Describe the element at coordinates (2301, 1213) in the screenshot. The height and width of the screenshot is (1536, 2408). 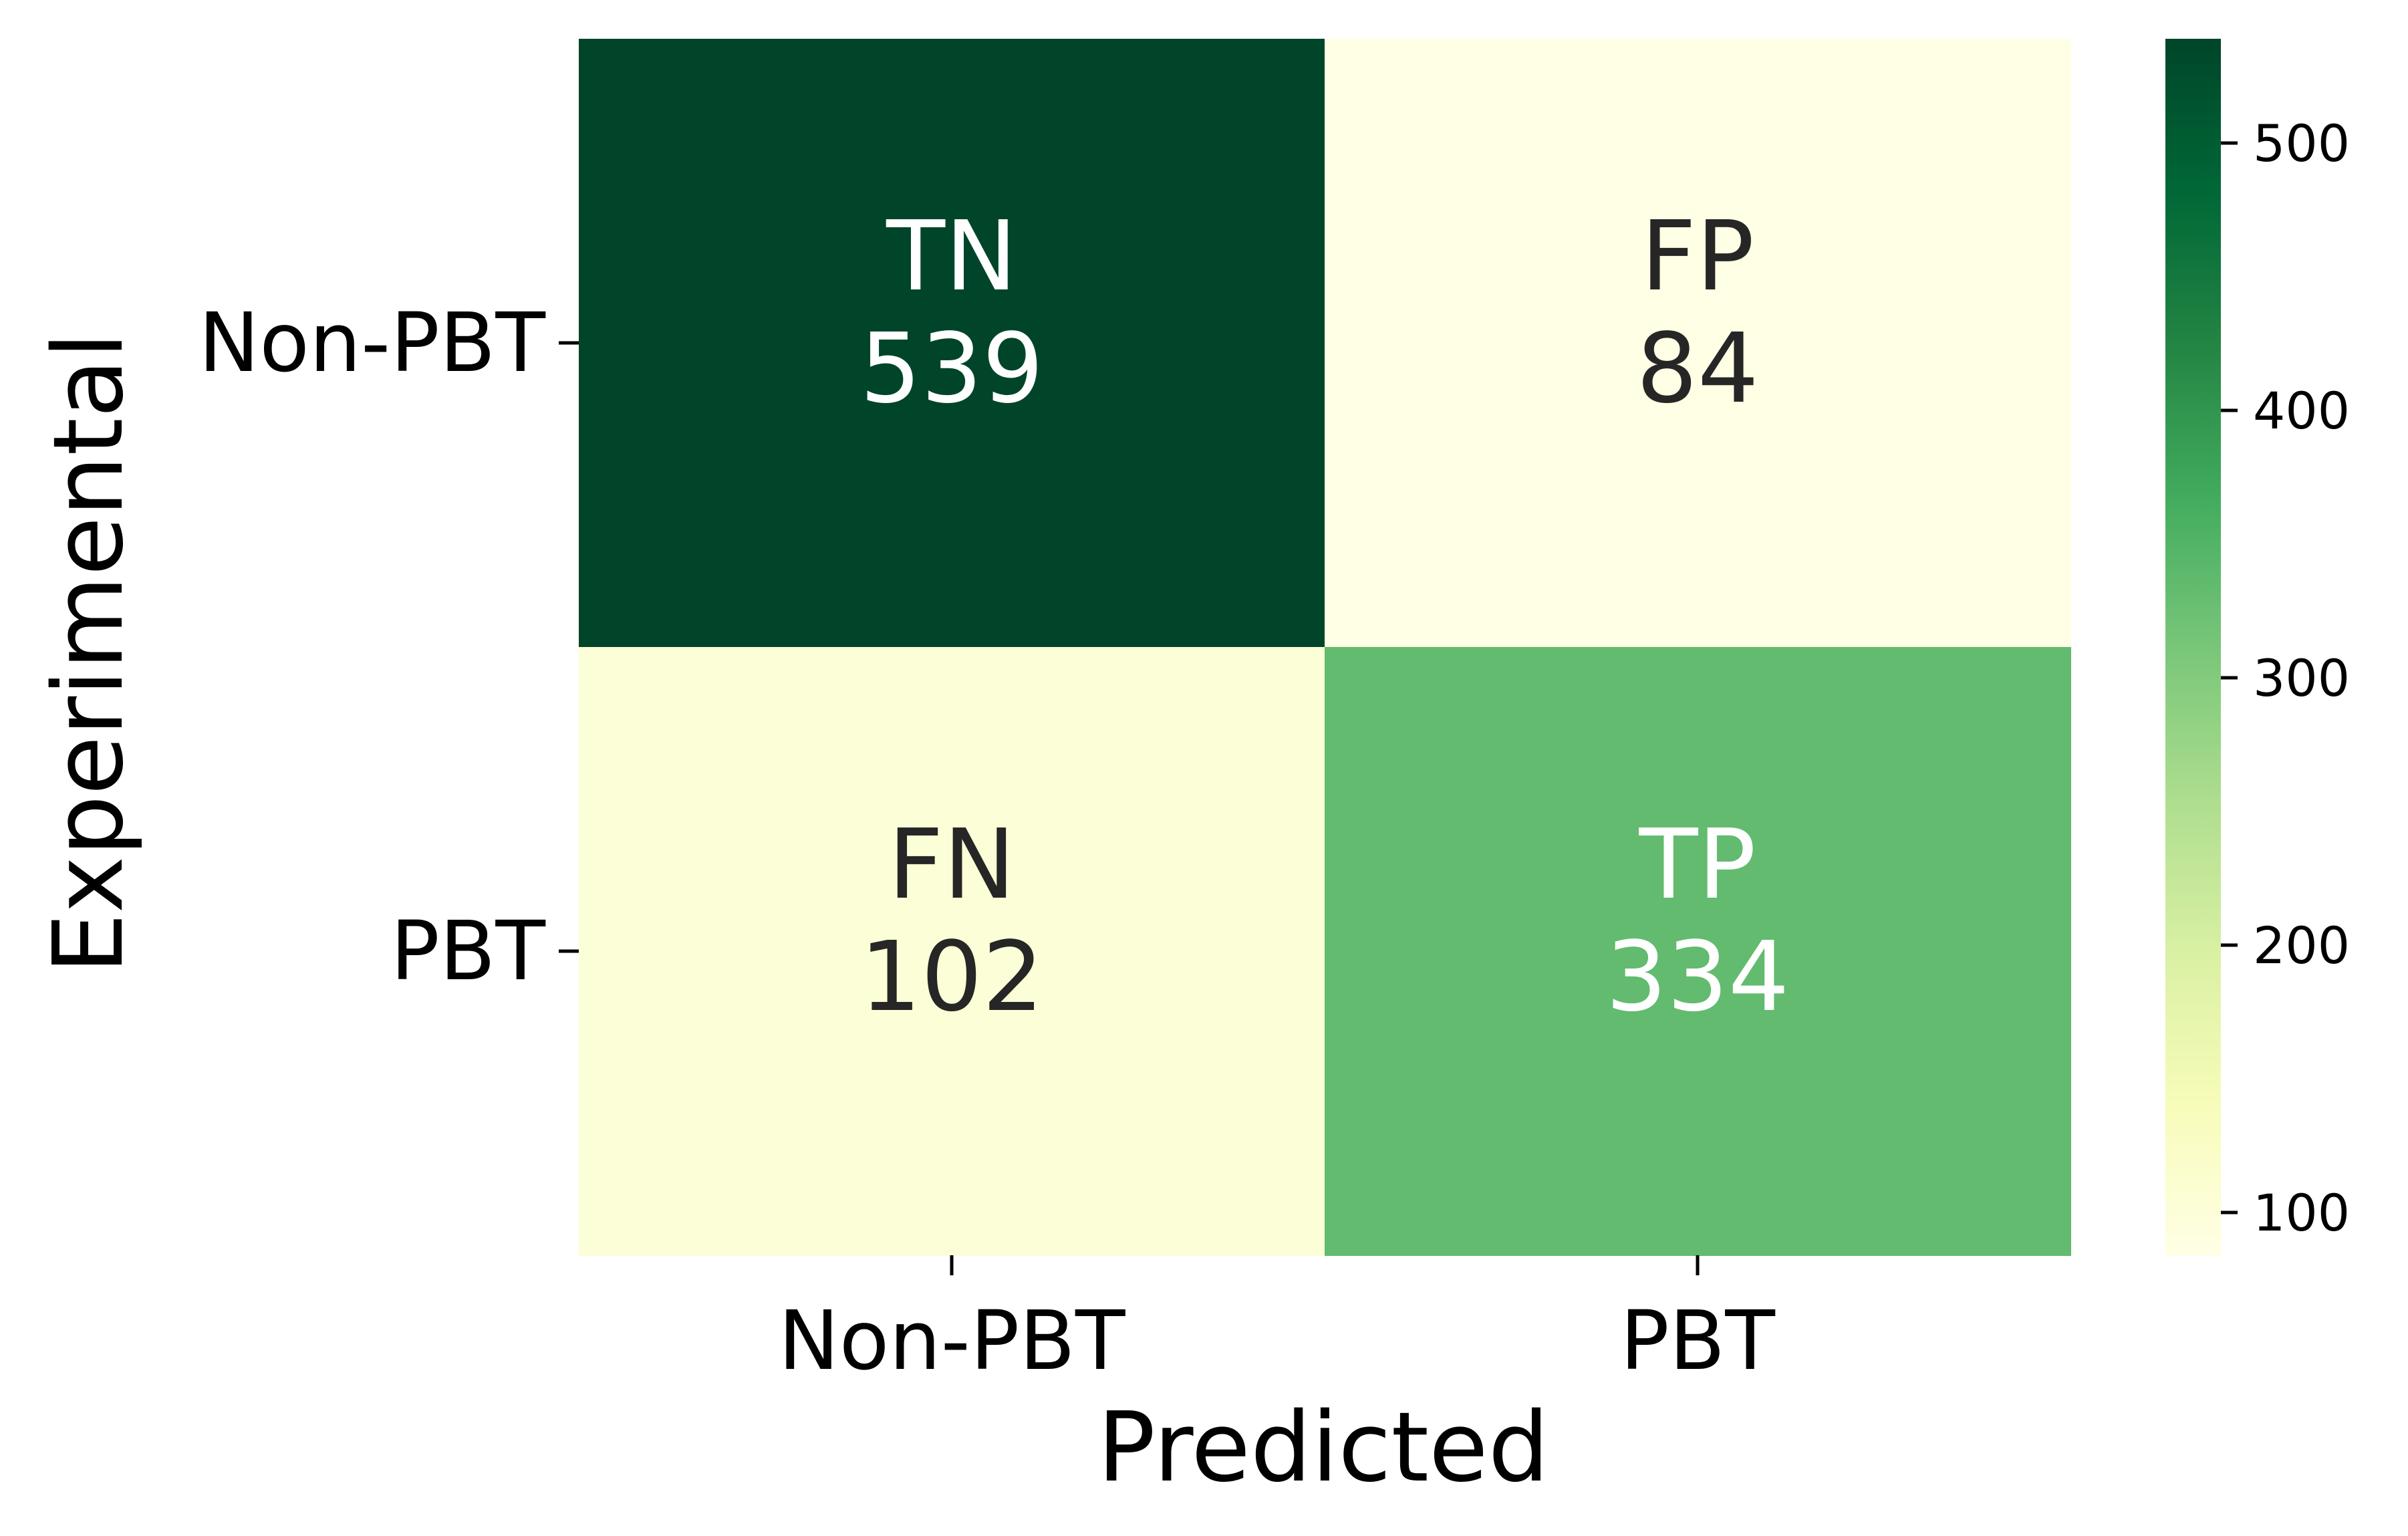
I see `colorbar-tick-label-0: 100` at that location.